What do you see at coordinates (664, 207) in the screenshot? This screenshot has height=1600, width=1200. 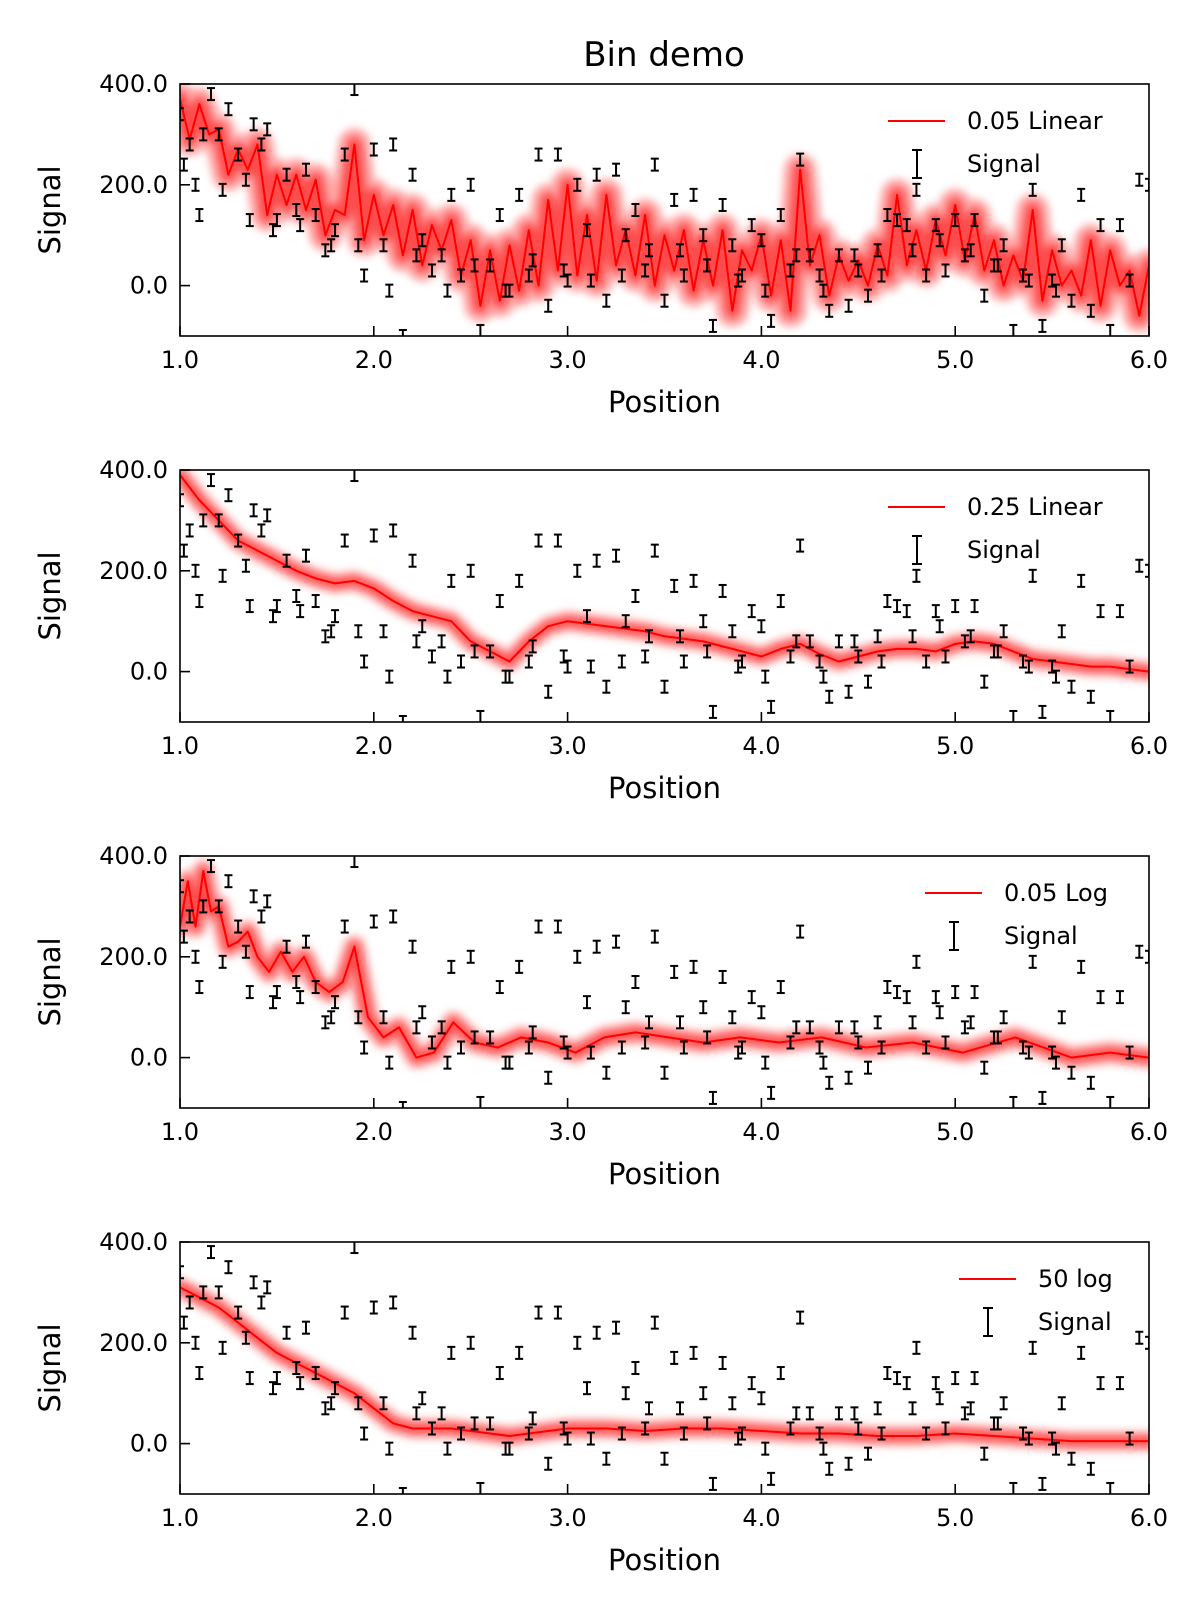 I see `bin-line` at bounding box center [664, 207].